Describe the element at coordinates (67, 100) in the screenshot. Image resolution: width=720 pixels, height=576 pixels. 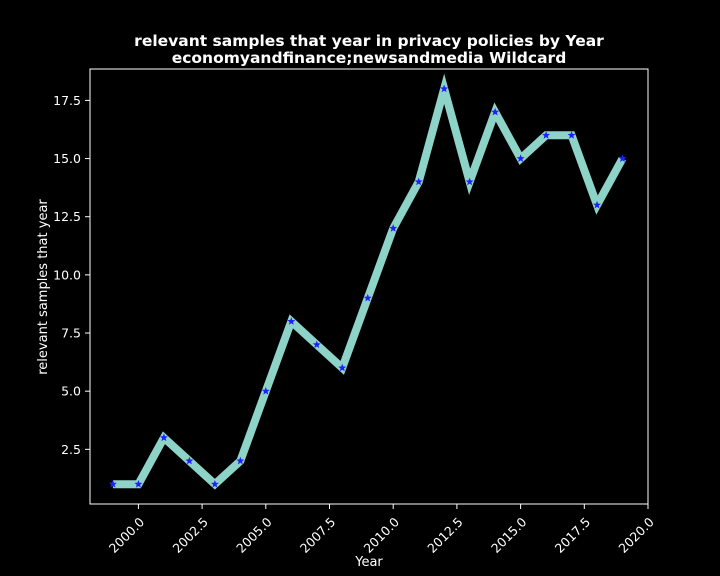
I see `y-tick-label: 17.5` at that location.